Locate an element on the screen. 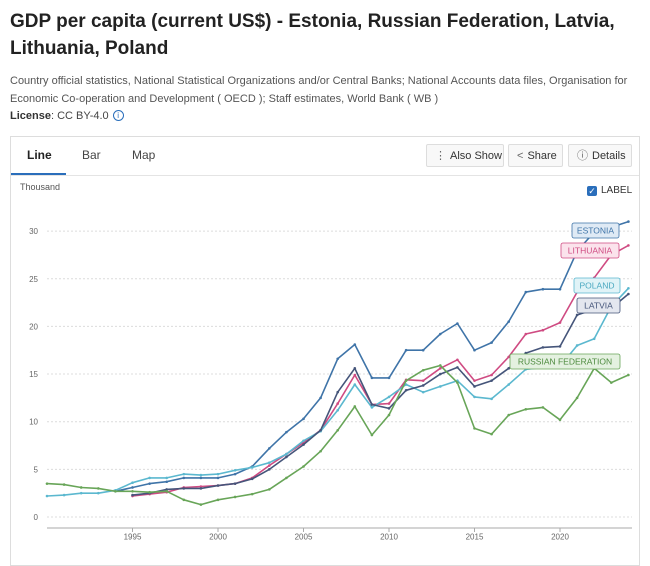 The image size is (650, 566). info-icon: i is located at coordinates (118, 115).